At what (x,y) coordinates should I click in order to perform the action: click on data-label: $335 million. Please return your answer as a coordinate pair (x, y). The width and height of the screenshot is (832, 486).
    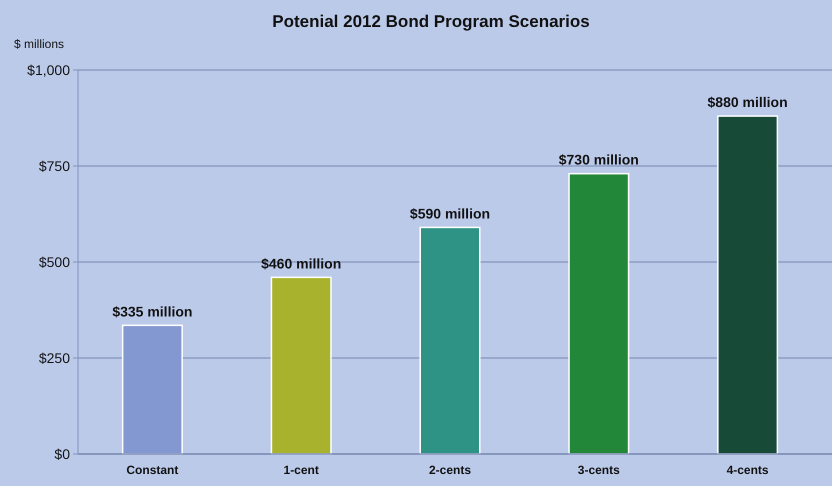
    Looking at the image, I should click on (152, 311).